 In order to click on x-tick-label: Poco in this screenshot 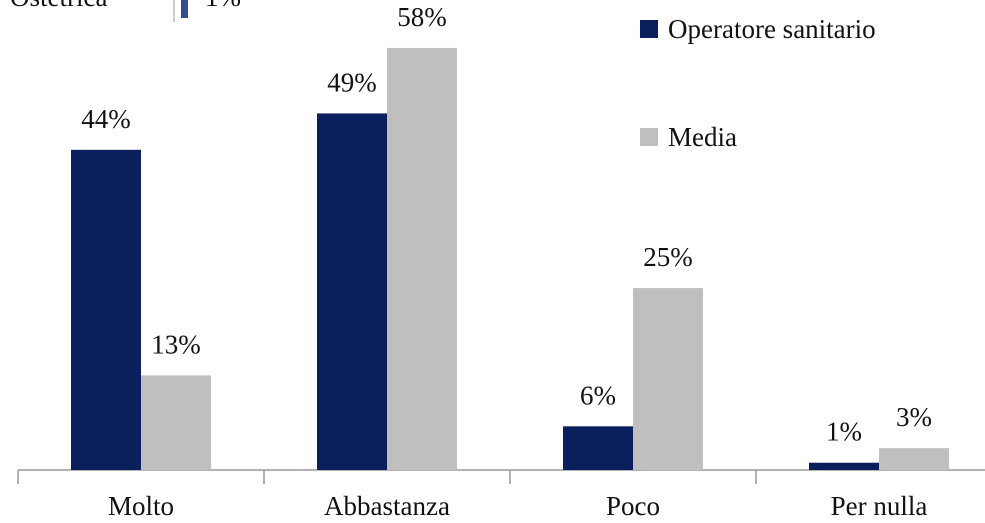, I will do `click(633, 506)`.